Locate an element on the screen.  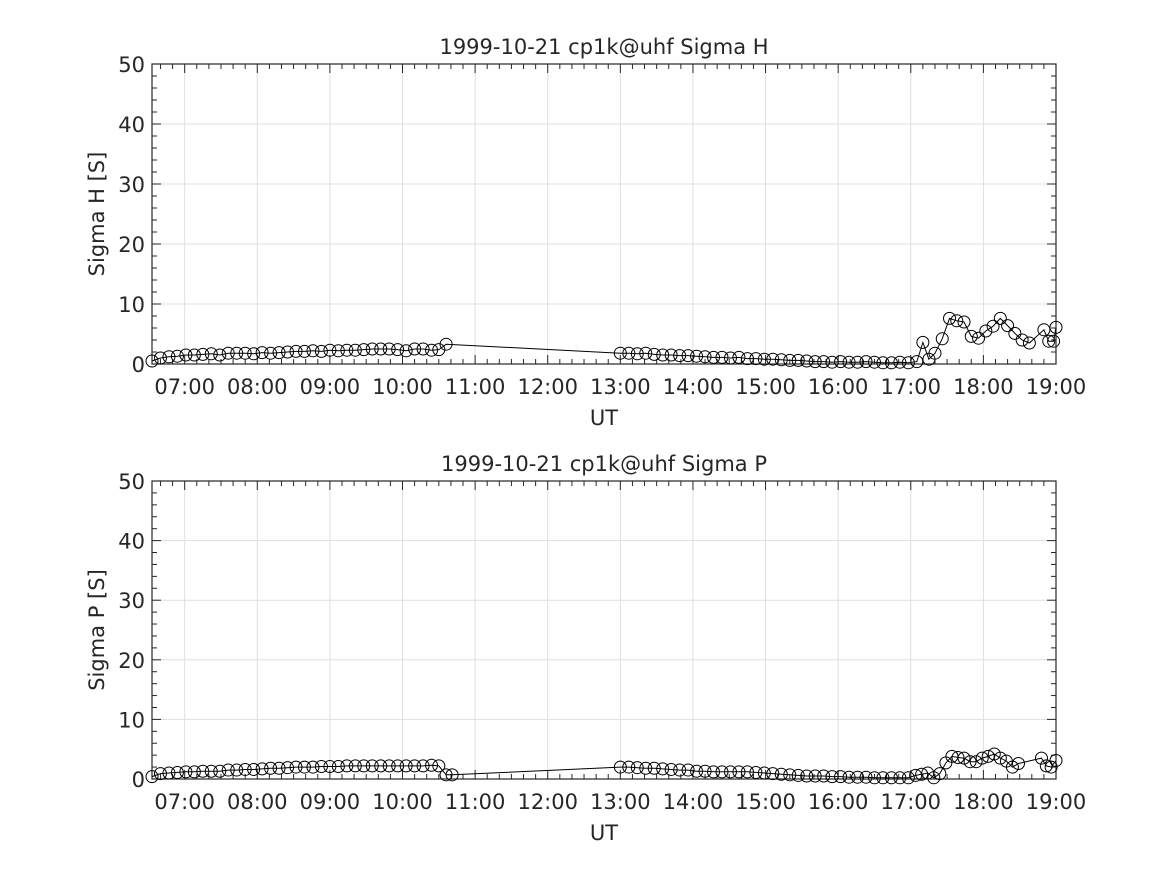
x-tick-label: 18:00 is located at coordinates (983, 802).